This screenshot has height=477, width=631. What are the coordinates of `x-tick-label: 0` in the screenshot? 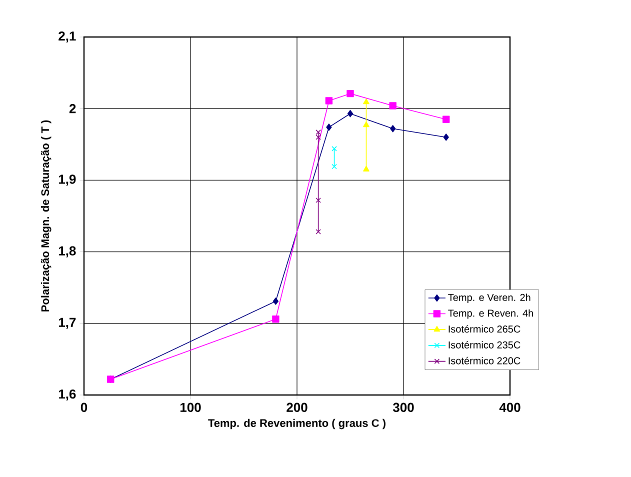 It's located at (84, 407).